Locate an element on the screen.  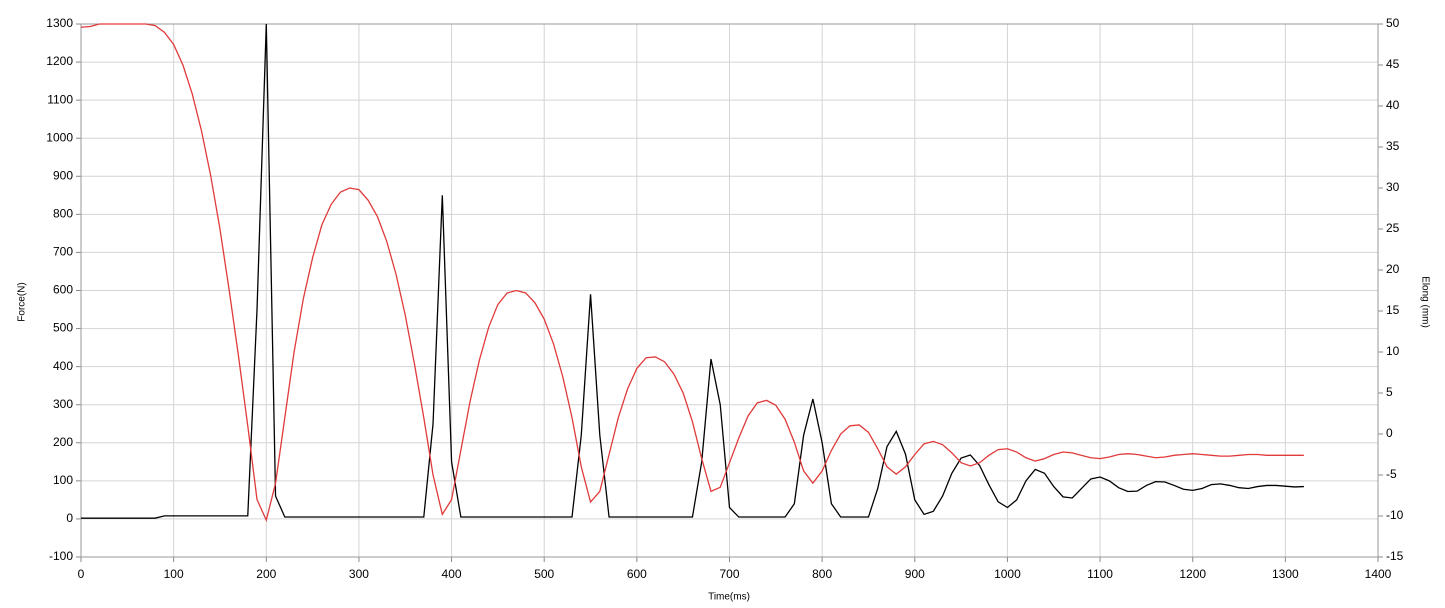
y-tick-label: -100 is located at coordinates (61, 556).